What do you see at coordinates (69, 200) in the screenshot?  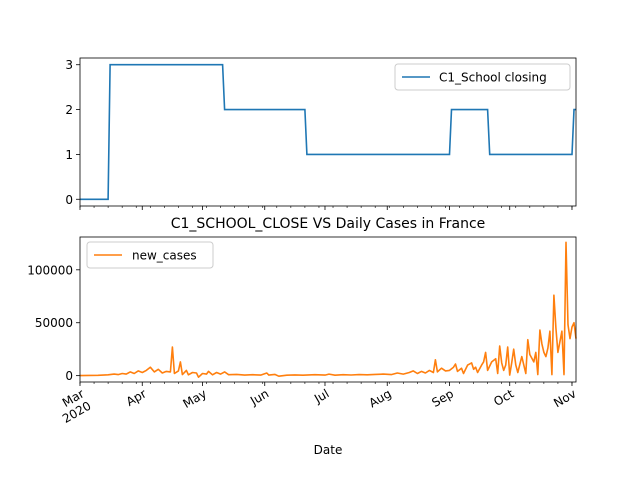 I see `top-y-tick-label: 0` at bounding box center [69, 200].